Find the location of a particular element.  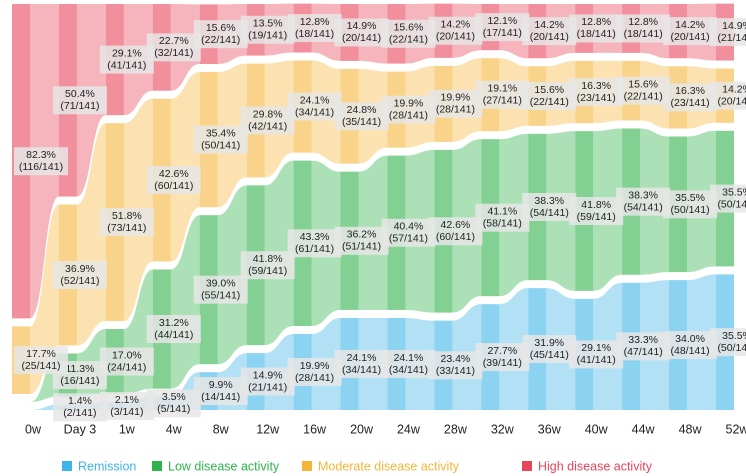

value-label: 82.3% is located at coordinates (41, 155).